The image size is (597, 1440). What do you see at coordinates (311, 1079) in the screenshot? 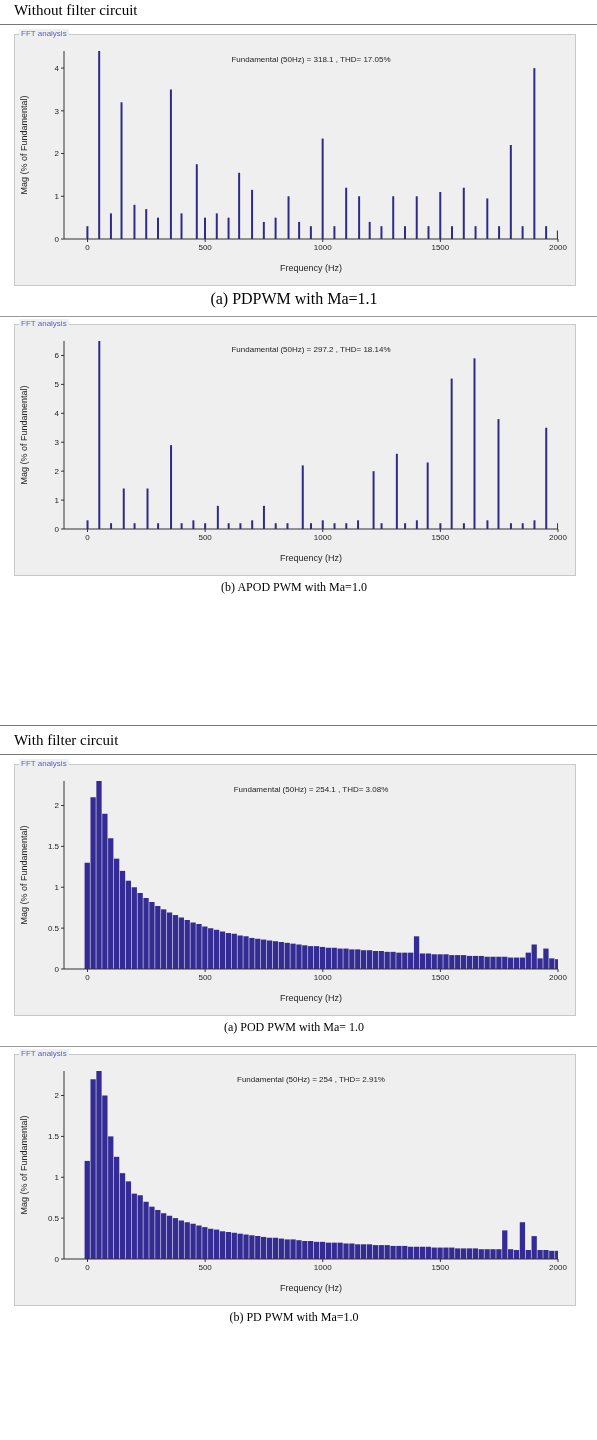
I see `text: Fundamental (50Hz) = 254 , THD= 2.91%` at bounding box center [311, 1079].